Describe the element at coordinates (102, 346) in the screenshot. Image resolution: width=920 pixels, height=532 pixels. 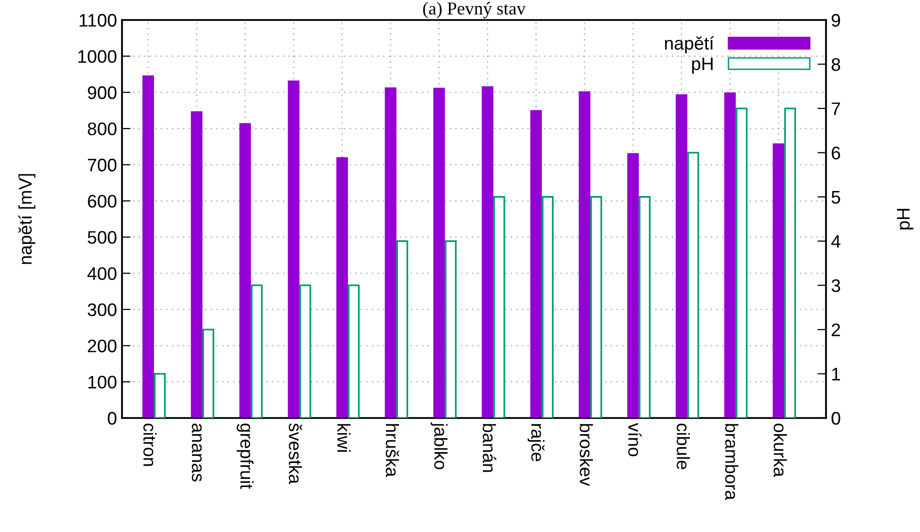
I see `y-tick-label: 200` at that location.